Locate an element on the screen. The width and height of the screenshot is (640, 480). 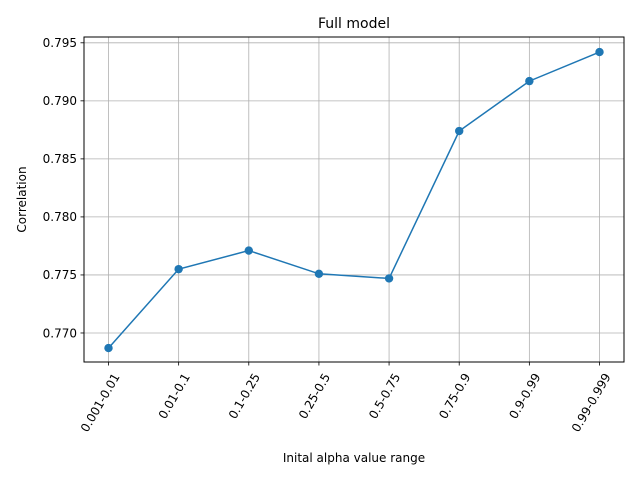
y-tick-label: 0.785 is located at coordinates (60, 159).